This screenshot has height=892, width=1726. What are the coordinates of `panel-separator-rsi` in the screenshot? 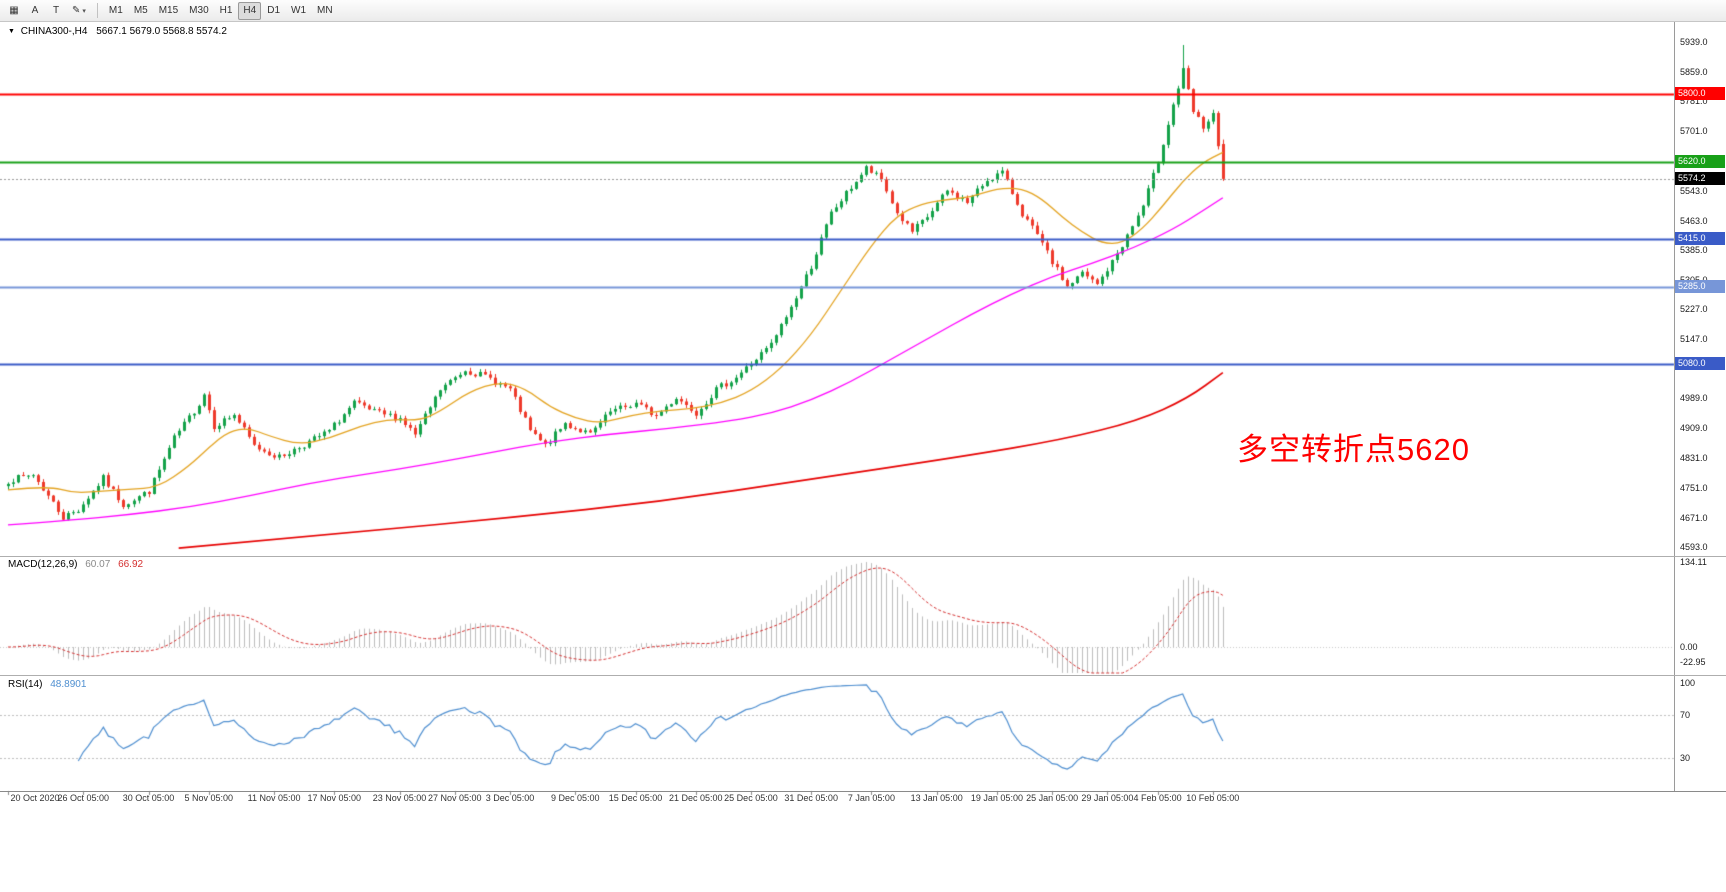 It's located at (863, 675).